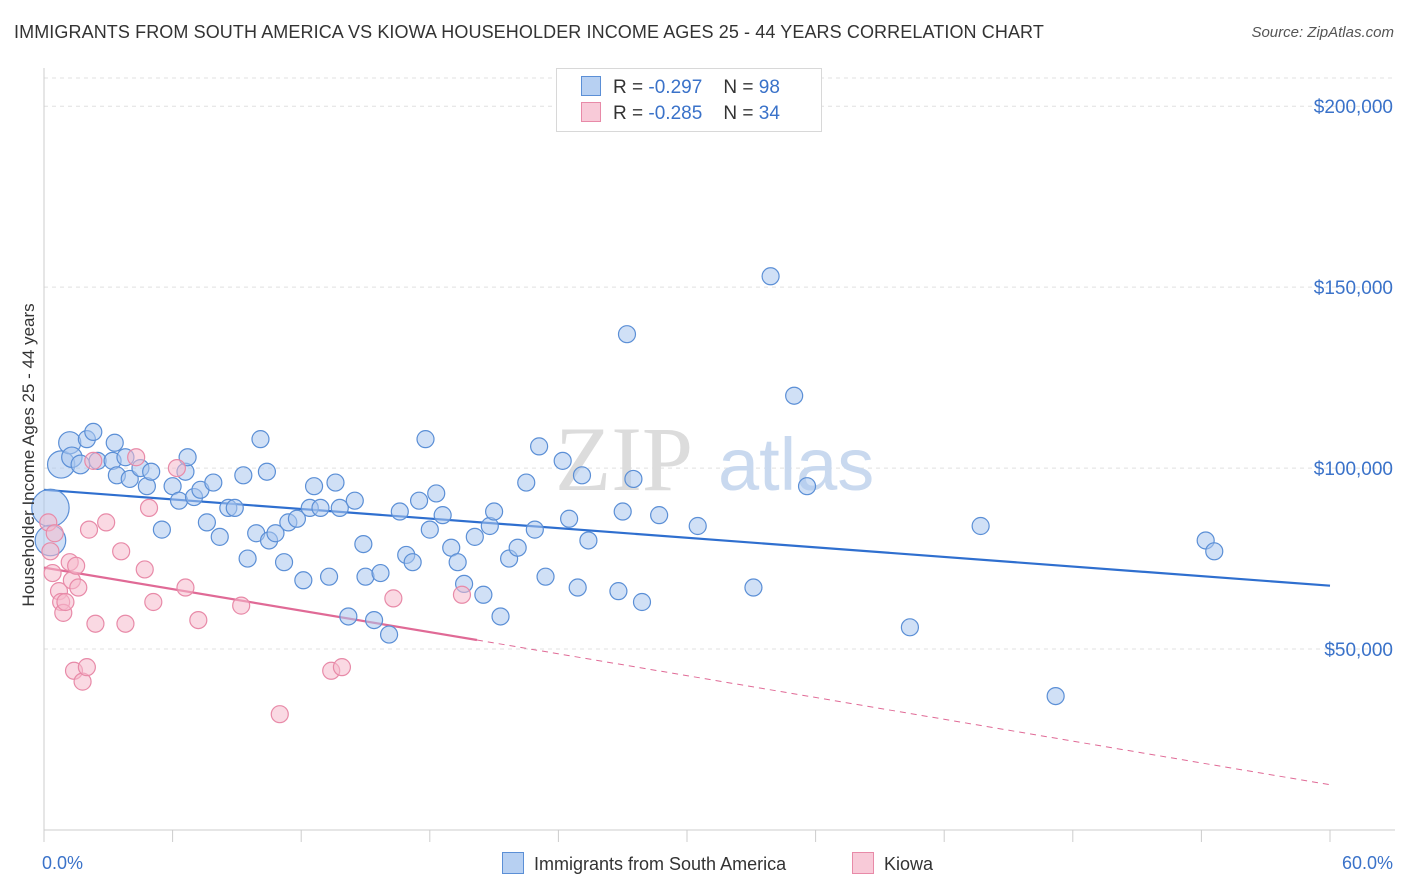 This screenshot has height=892, width=1406. What do you see at coordinates (1322, 32) in the screenshot?
I see `source-label: Source: ZipAtlas.com` at bounding box center [1322, 32].